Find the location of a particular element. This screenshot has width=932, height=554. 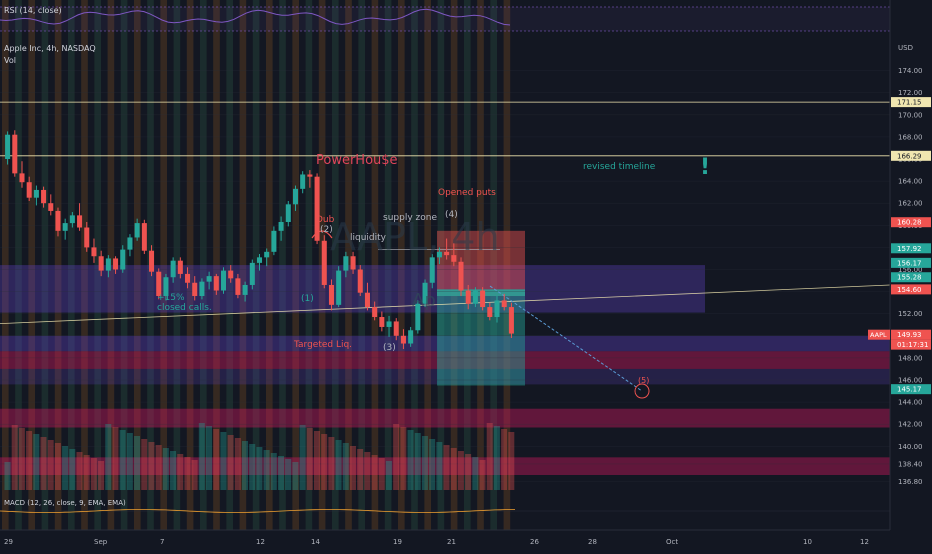

annotation-wave-1: (1) is located at coordinates (307, 299).